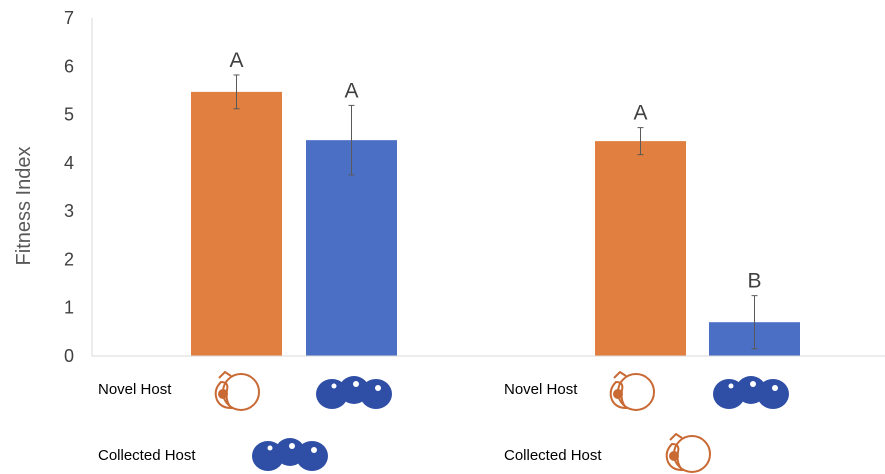 The height and width of the screenshot is (474, 885). I want to click on significance-letter: B, so click(754, 281).